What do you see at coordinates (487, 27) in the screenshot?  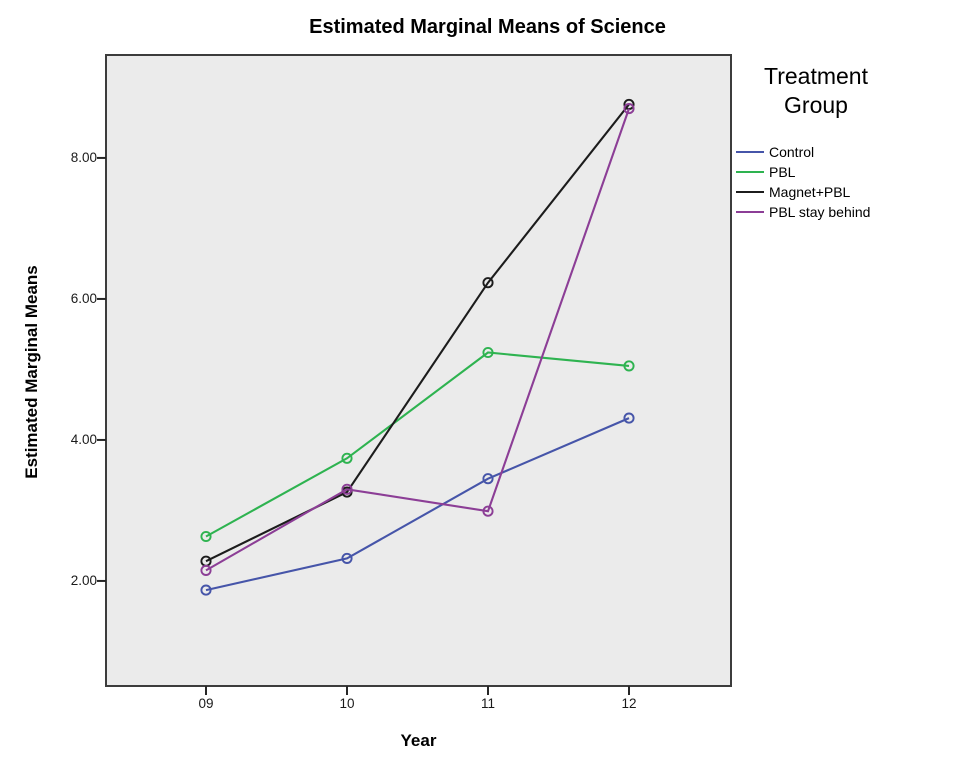 I see `chart-title: Estimated Marginal Means of Science` at bounding box center [487, 27].